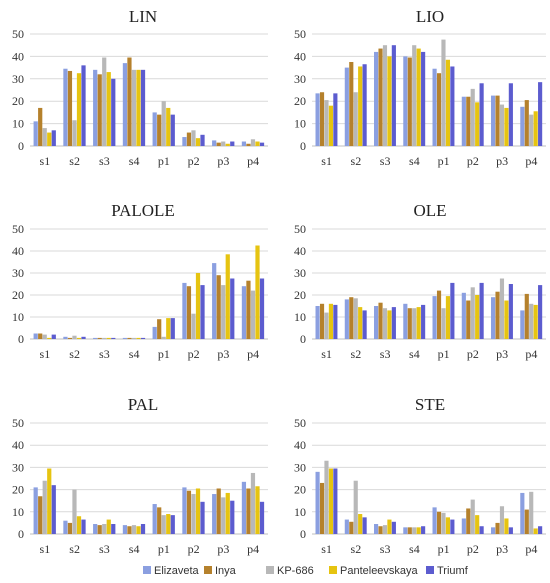 This screenshot has width=550, height=583. What do you see at coordinates (168, 524) in the screenshot?
I see `bar-panteleevskaya-p1` at bounding box center [168, 524].